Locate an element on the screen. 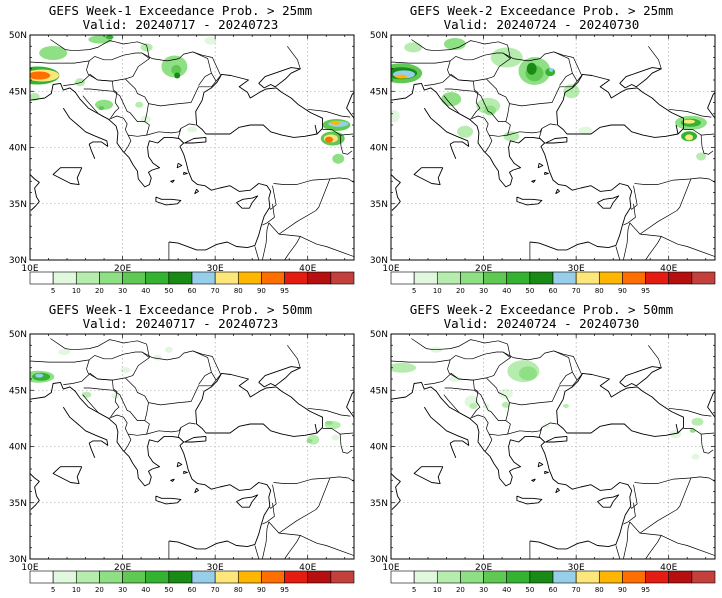 This screenshot has width=722, height=598. colorbar-label: 70 is located at coordinates (576, 590).